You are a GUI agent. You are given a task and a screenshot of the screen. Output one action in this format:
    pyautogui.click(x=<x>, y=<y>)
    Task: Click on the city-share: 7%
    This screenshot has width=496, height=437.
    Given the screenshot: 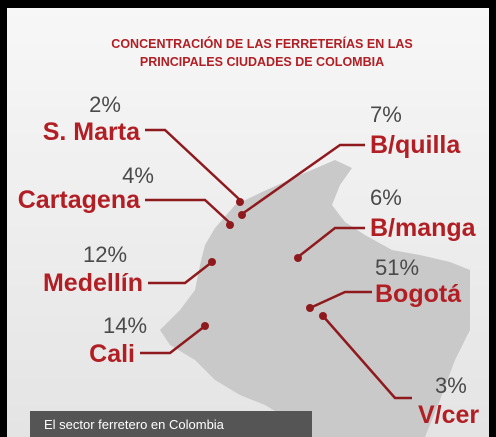 What is the action you would take?
    pyautogui.click(x=386, y=114)
    